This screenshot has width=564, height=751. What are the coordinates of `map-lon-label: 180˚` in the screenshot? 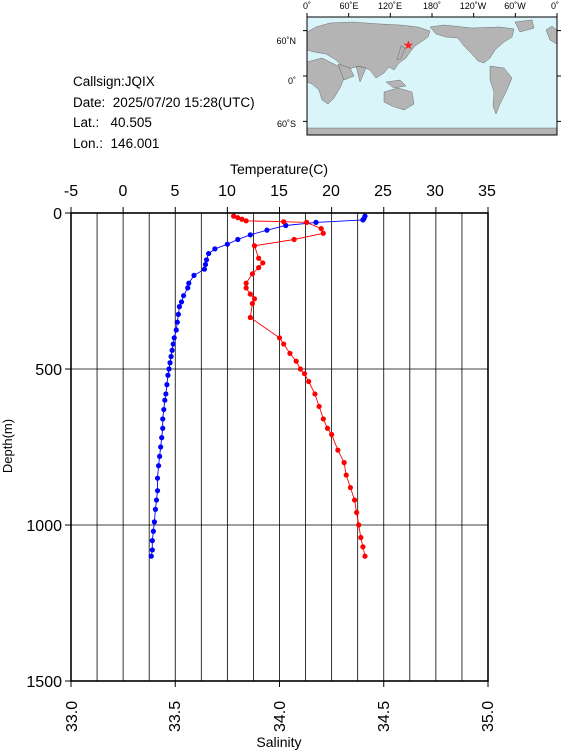 It's located at (432, 6).